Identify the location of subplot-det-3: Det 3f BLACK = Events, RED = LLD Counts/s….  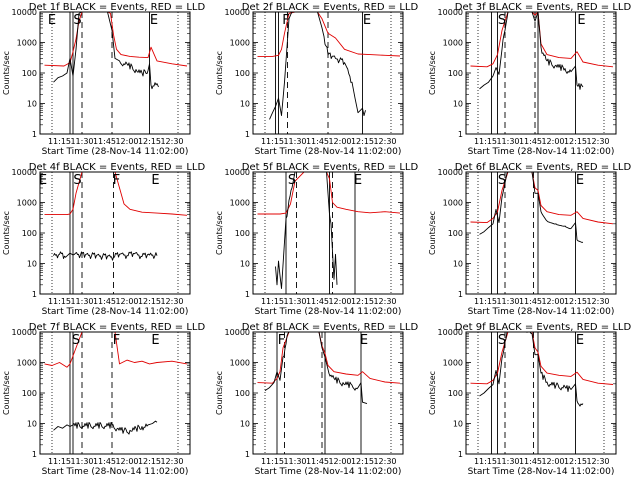
(529, 79).